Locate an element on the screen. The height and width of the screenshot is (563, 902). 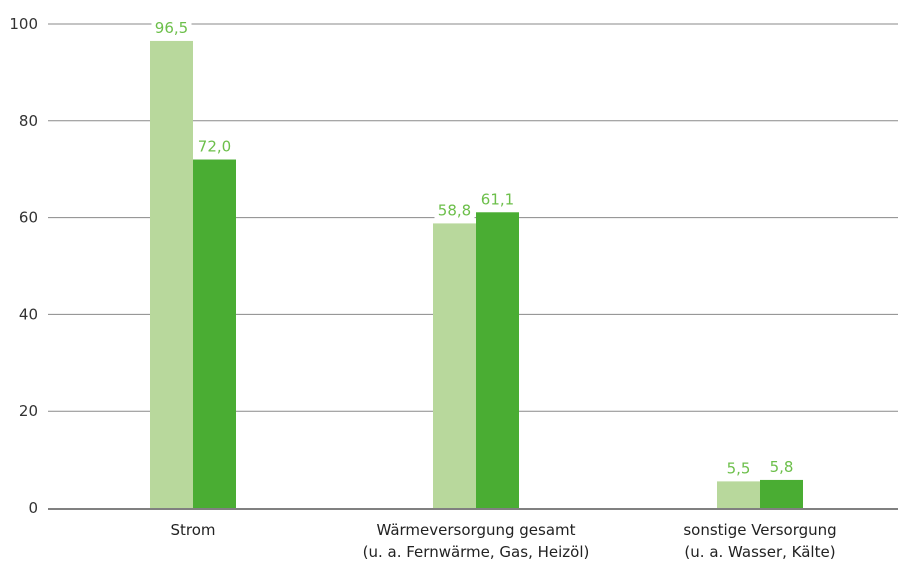
y-tick-label: 40 is located at coordinates (28, 314).